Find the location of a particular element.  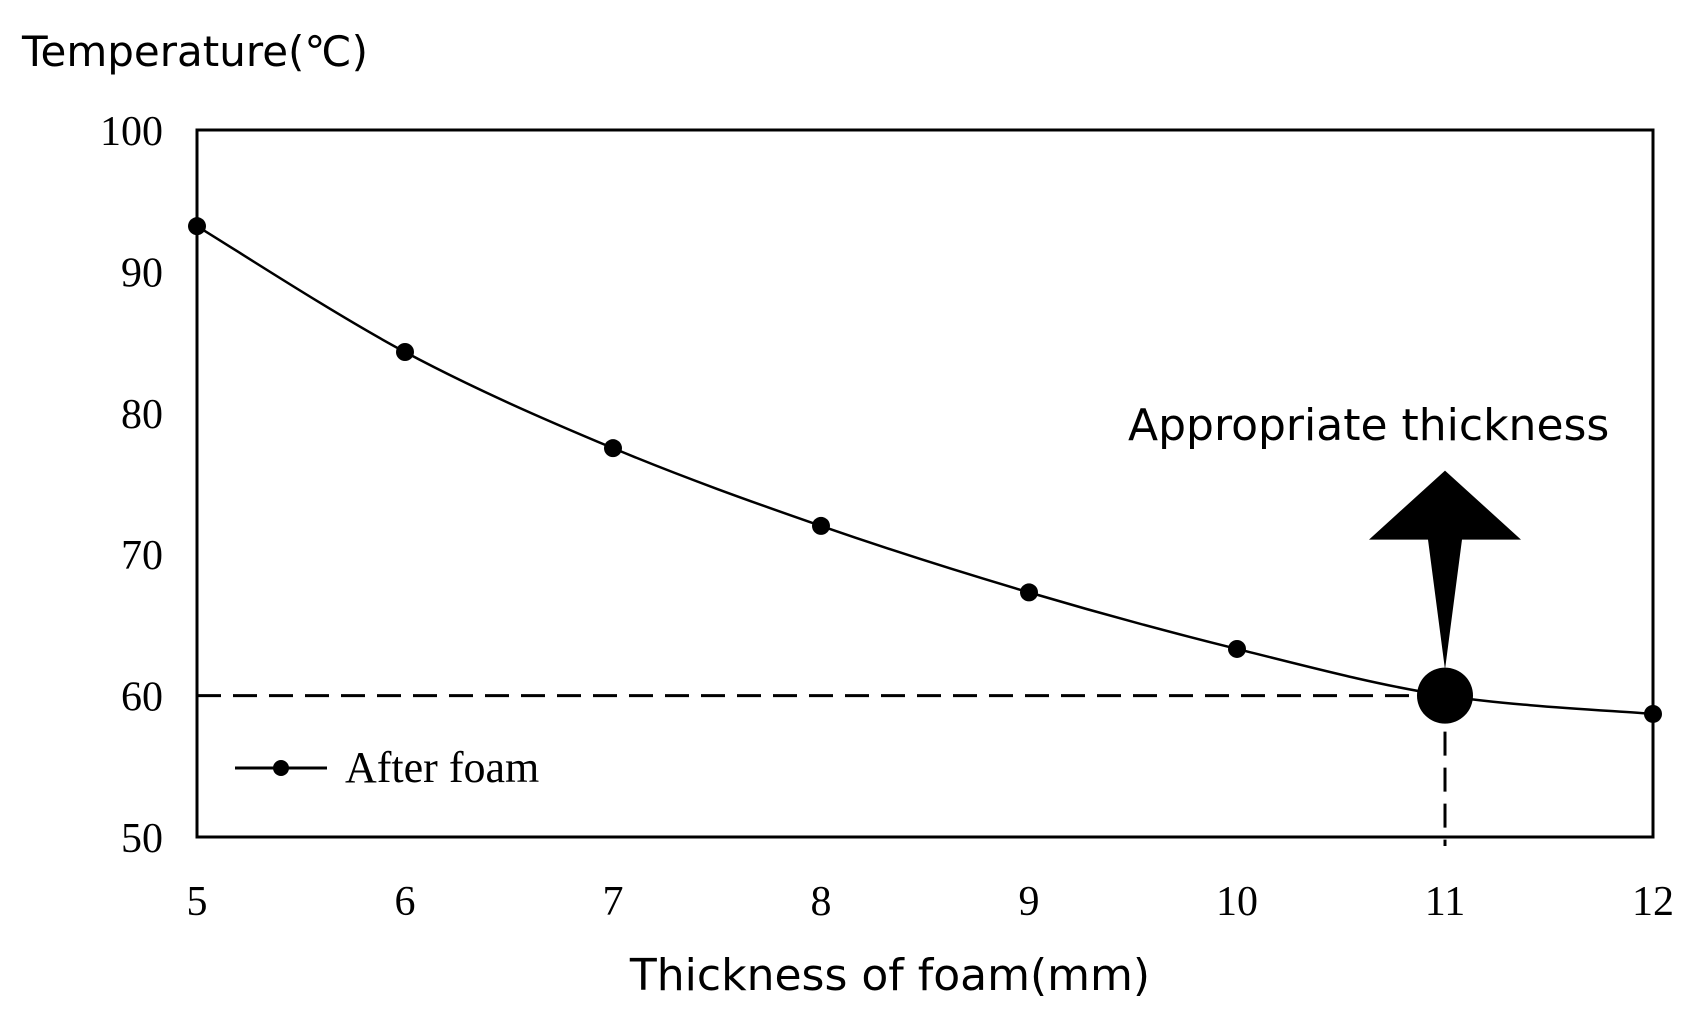

highlight-point-dot is located at coordinates (1445, 695).